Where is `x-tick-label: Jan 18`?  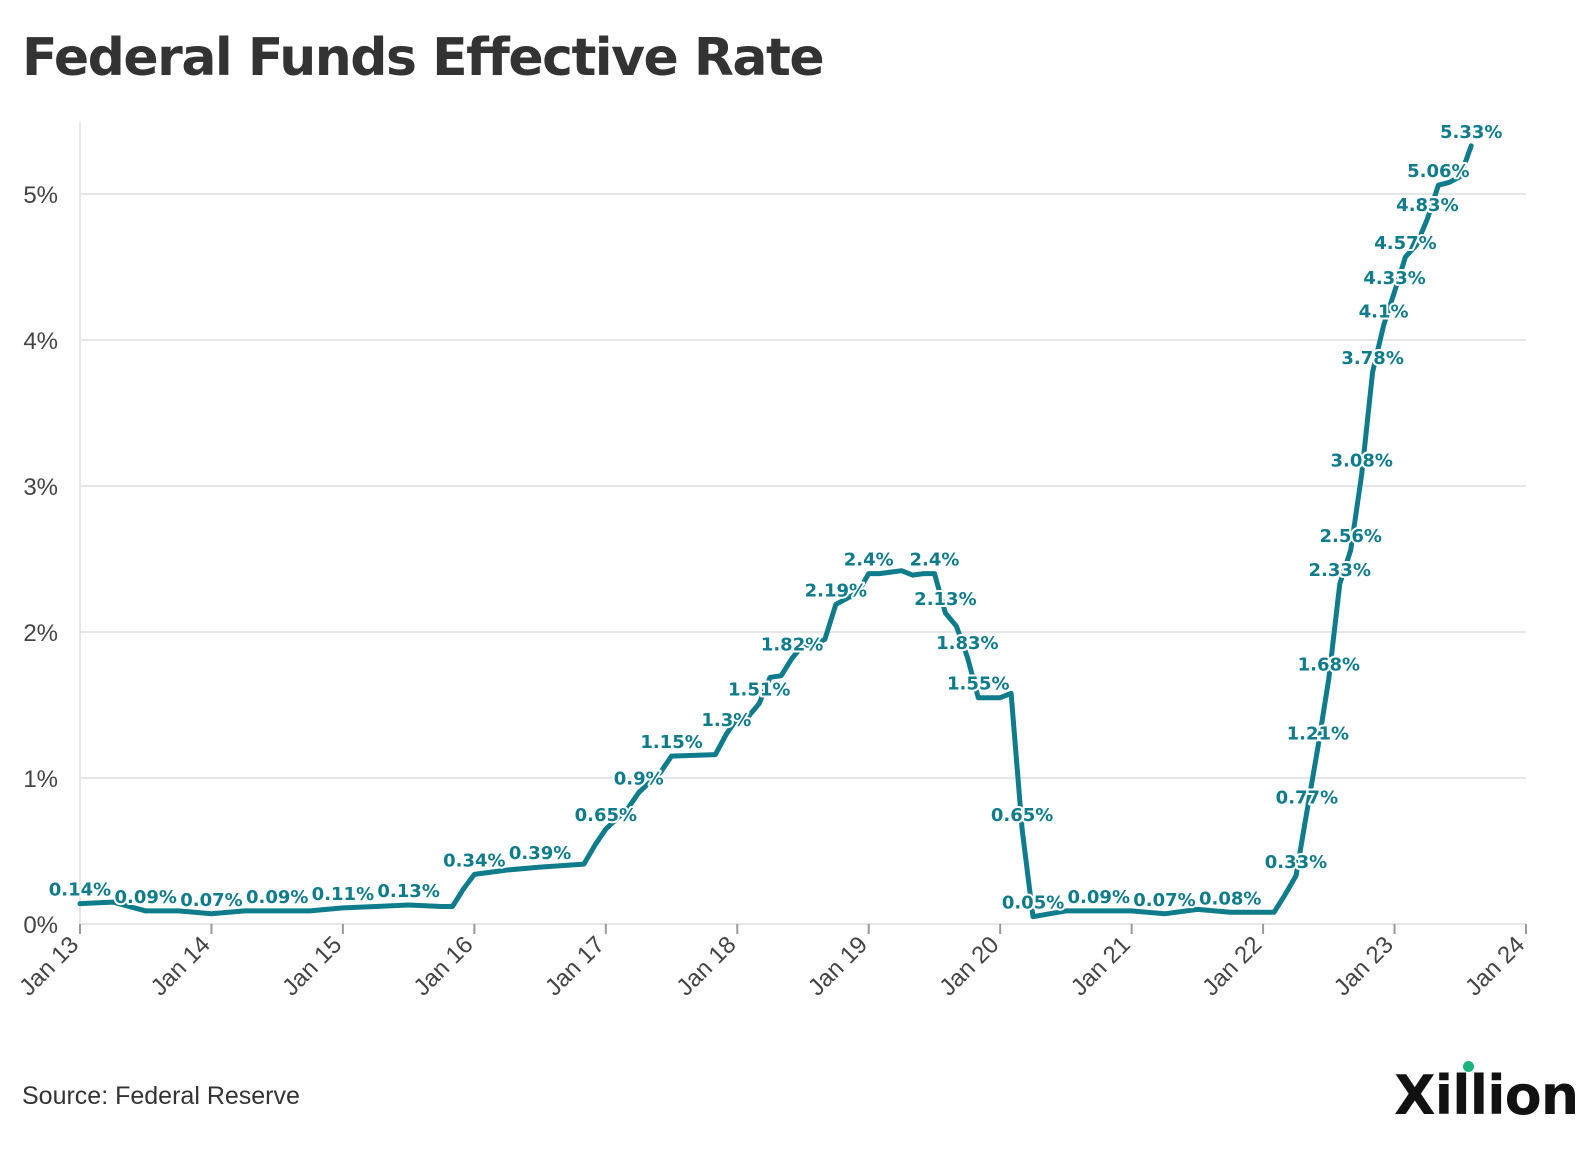 x-tick-label: Jan 18 is located at coordinates (706, 966).